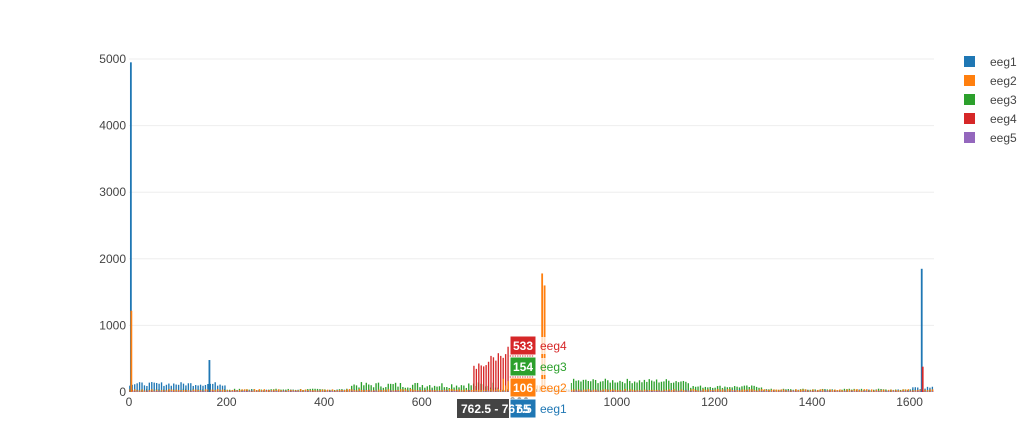  What do you see at coordinates (209, 376) in the screenshot?
I see `bar-peak-eeg1` at bounding box center [209, 376].